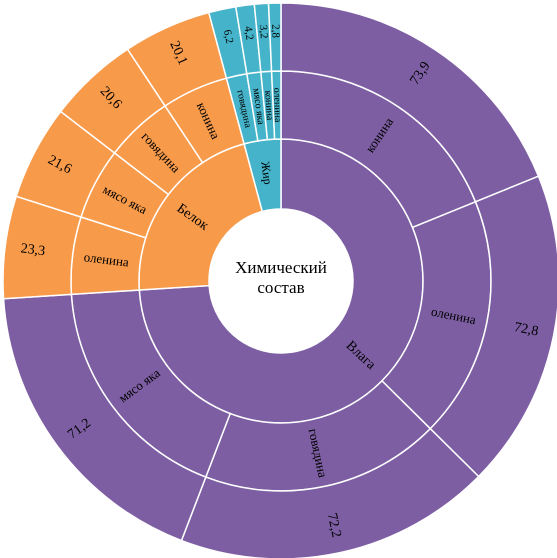  I want to click on value-segment-zhir-olenina, so click(274, 37).